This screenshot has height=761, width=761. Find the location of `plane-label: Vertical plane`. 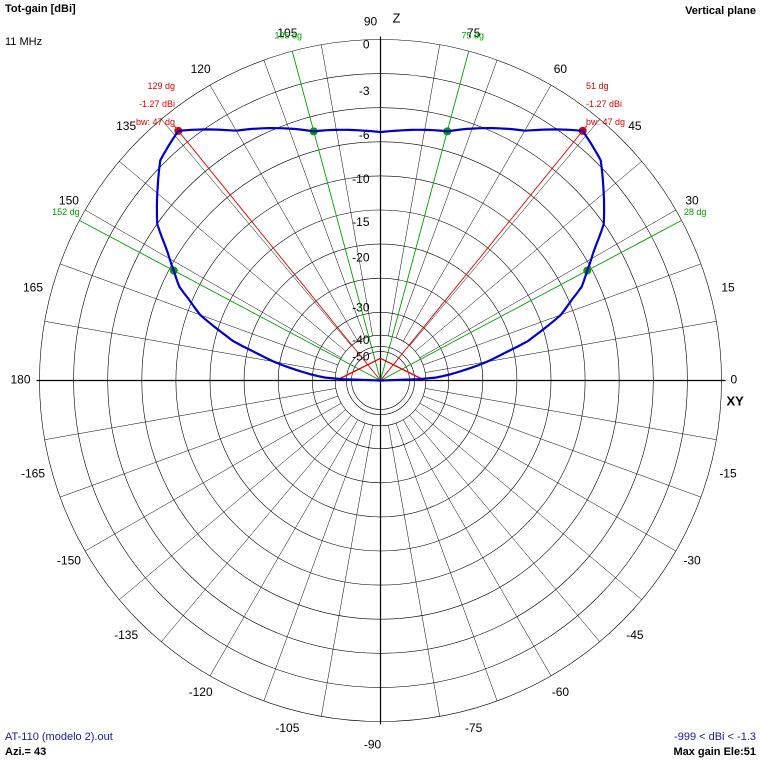

plane-label: Vertical plane is located at coordinates (720, 11).